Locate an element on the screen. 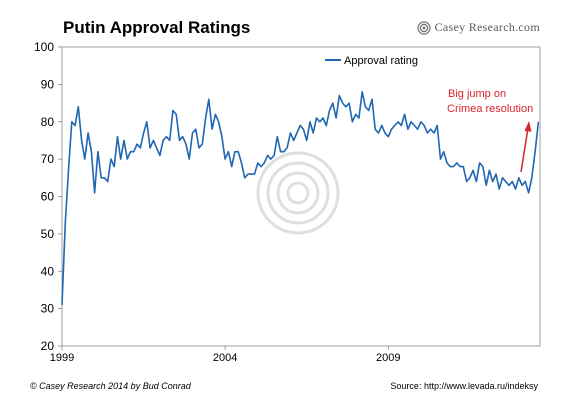  x-tick-label: 2009 is located at coordinates (388, 358).